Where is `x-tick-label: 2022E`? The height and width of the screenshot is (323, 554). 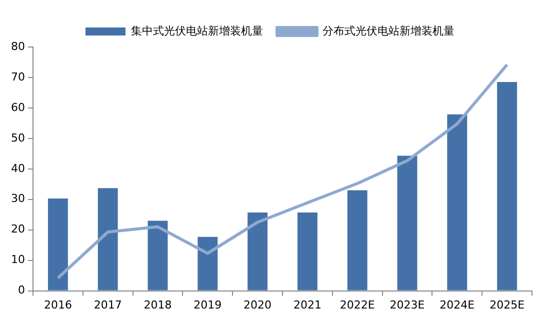
x-tick-label: 2022E is located at coordinates (357, 305).